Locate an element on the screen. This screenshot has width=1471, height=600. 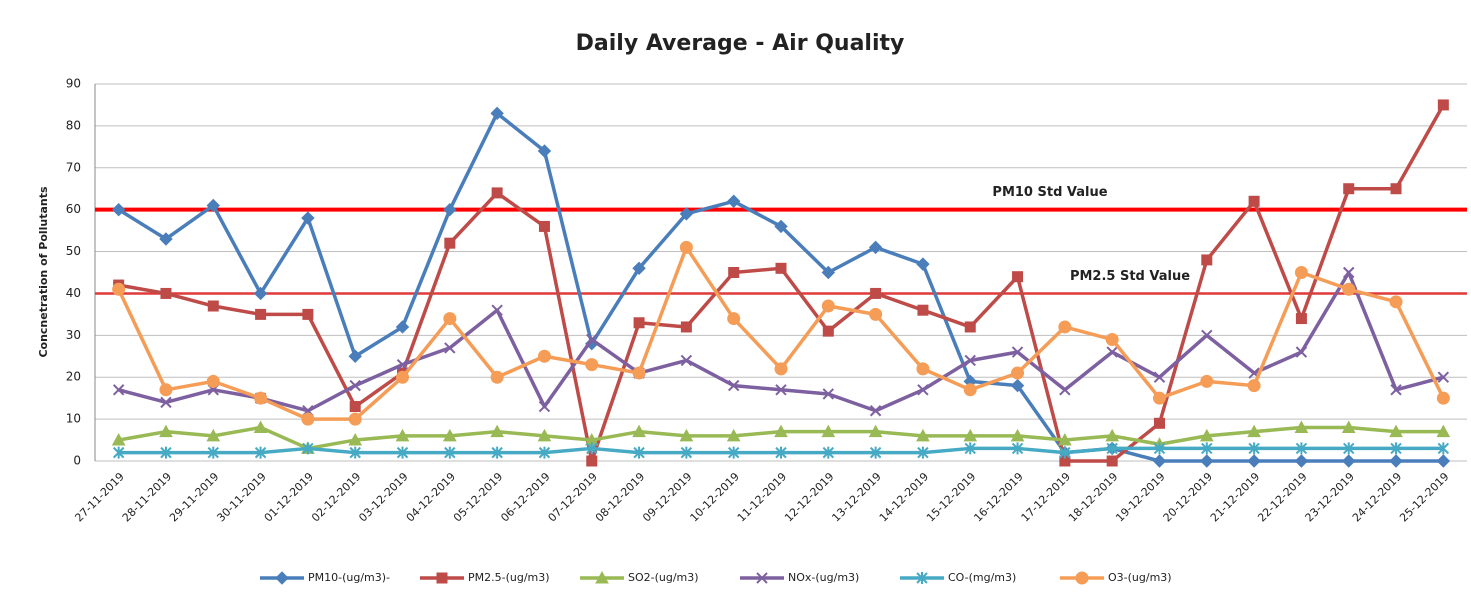
x-tick-label: 03-12-2019 is located at coordinates (383, 497).